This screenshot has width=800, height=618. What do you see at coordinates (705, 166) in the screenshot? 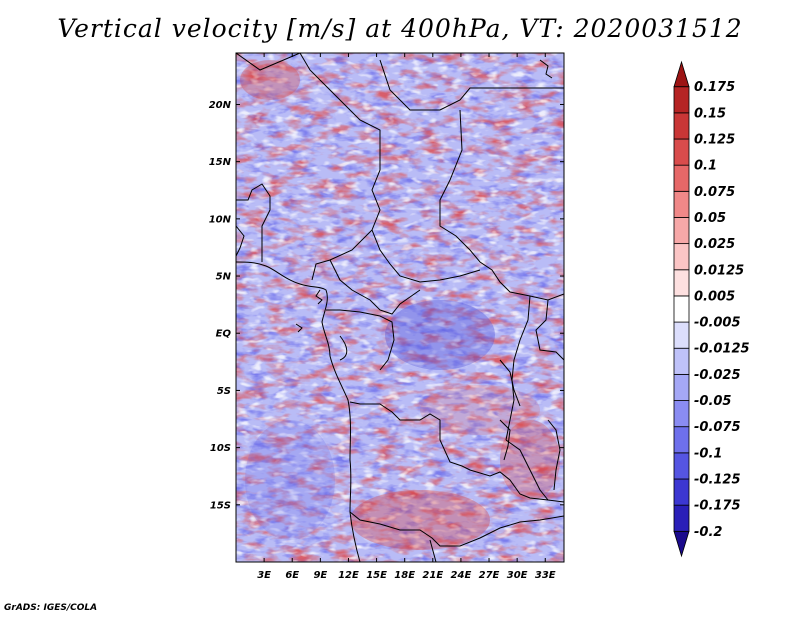
I see `colorbar-label: 0.1` at bounding box center [705, 166].